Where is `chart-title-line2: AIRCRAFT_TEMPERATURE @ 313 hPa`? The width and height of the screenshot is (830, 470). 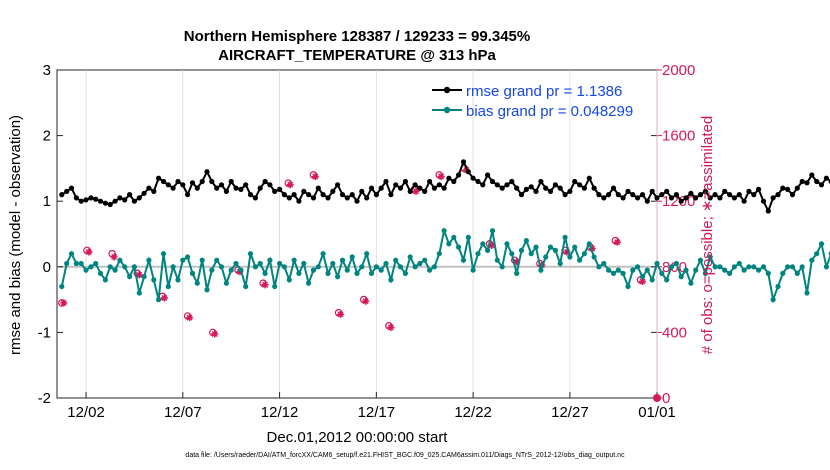 chart-title-line2: AIRCRAFT_TEMPERATURE @ 313 hPa is located at coordinates (357, 55).